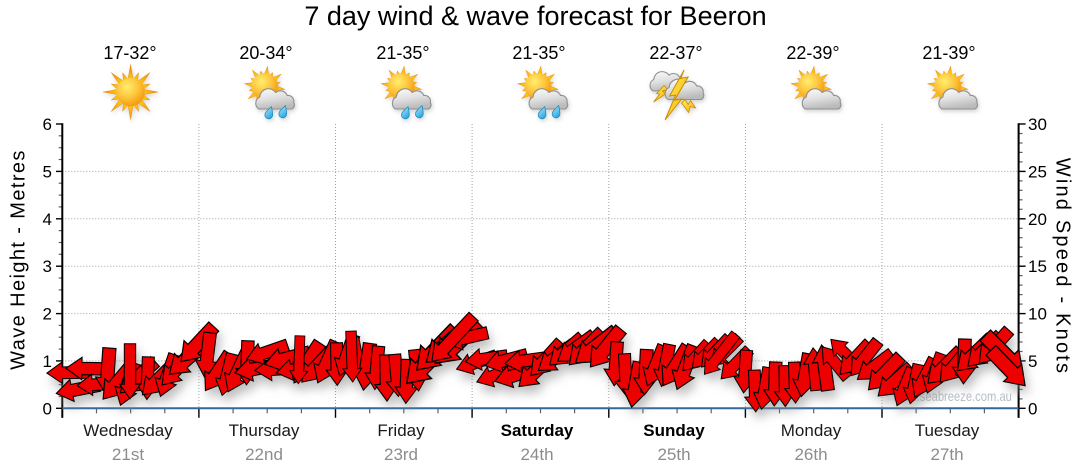  I want to click on svg-text: 10, so click(1037, 314).